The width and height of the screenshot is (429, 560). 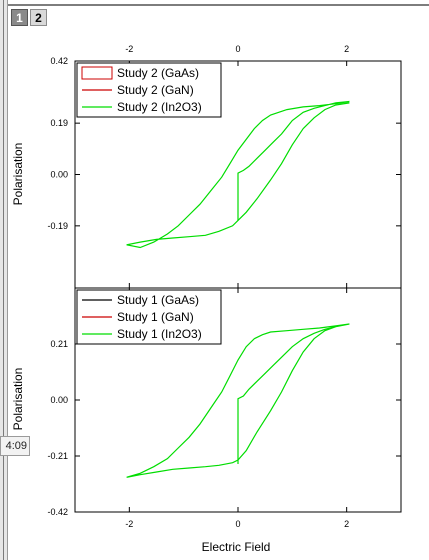 What do you see at coordinates (57, 512) in the screenshot?
I see `y-tick-label: -0.42` at bounding box center [57, 512].